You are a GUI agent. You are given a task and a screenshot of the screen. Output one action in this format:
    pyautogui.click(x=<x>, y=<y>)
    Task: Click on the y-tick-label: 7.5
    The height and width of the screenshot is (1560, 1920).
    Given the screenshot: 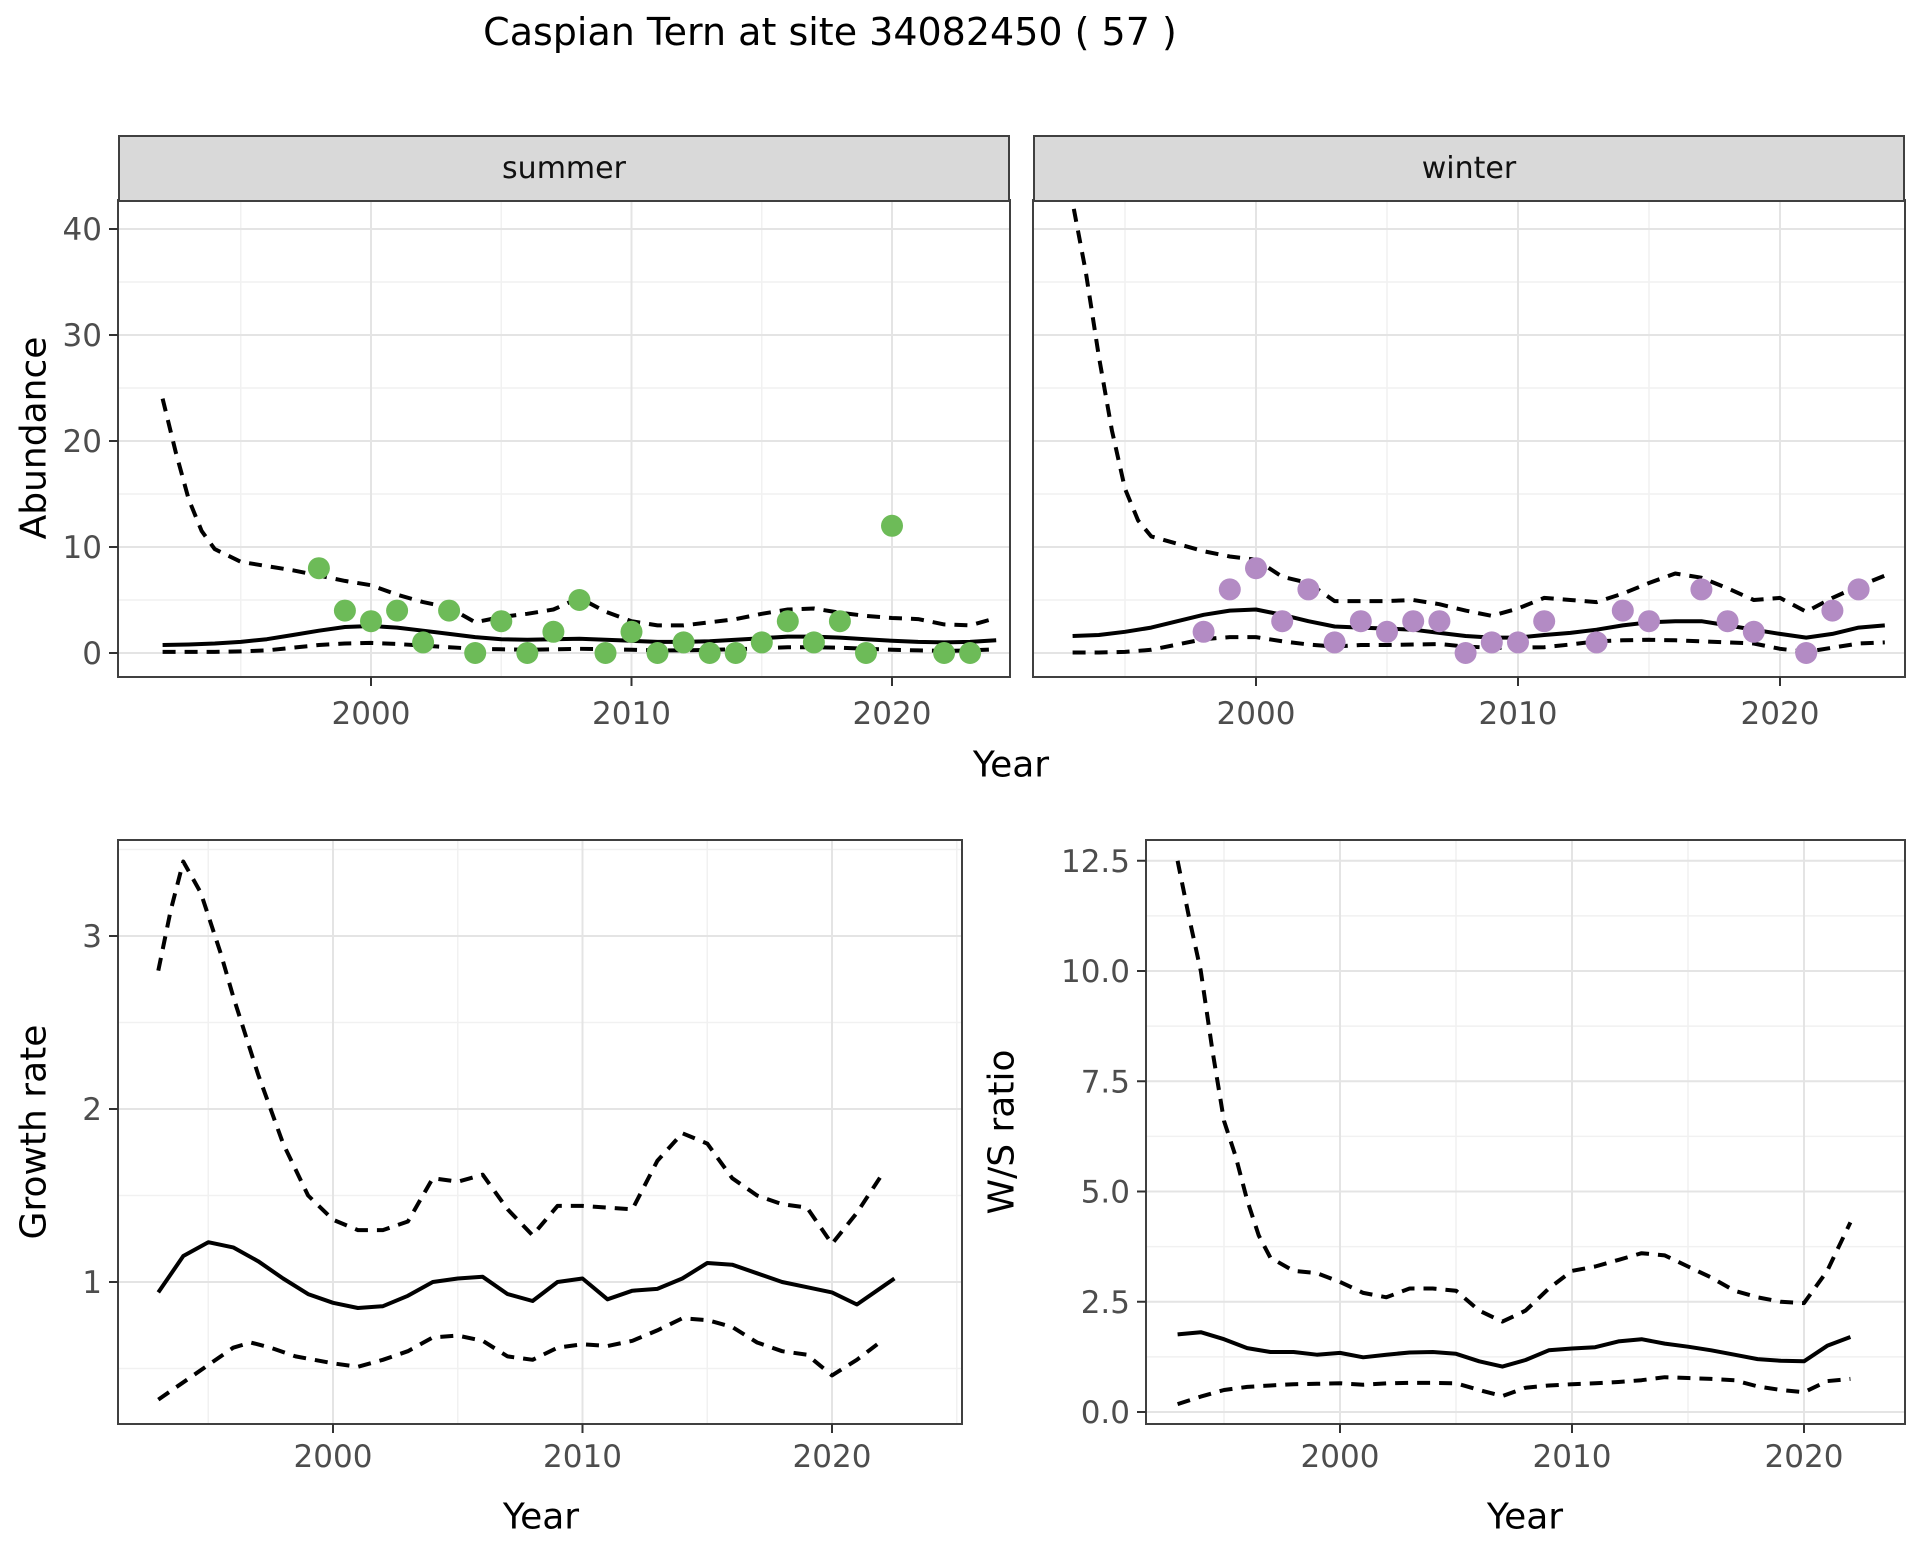 What is the action you would take?
    pyautogui.click(x=1105, y=1082)
    